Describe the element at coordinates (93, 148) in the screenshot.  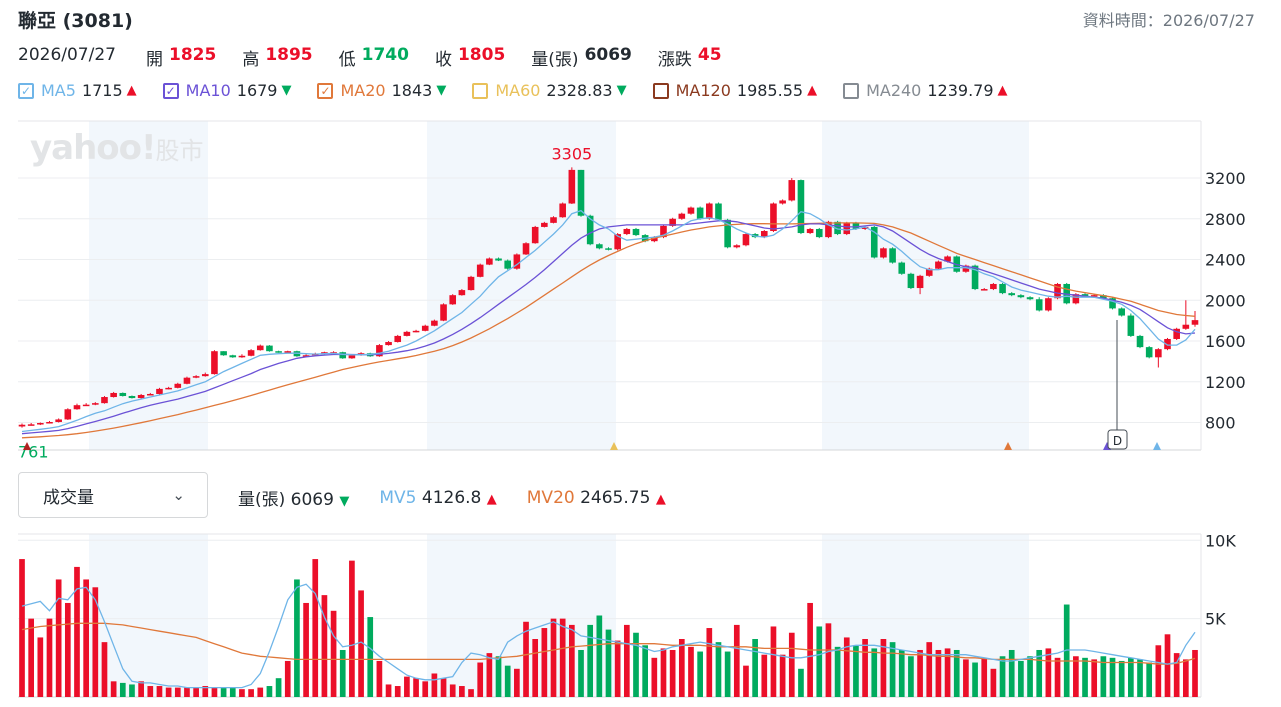
I see `logo-text: yahoo!` at that location.